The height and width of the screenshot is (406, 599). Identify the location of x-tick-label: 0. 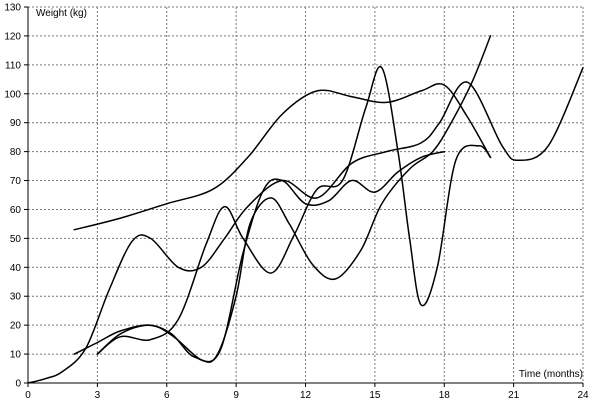
(28, 395).